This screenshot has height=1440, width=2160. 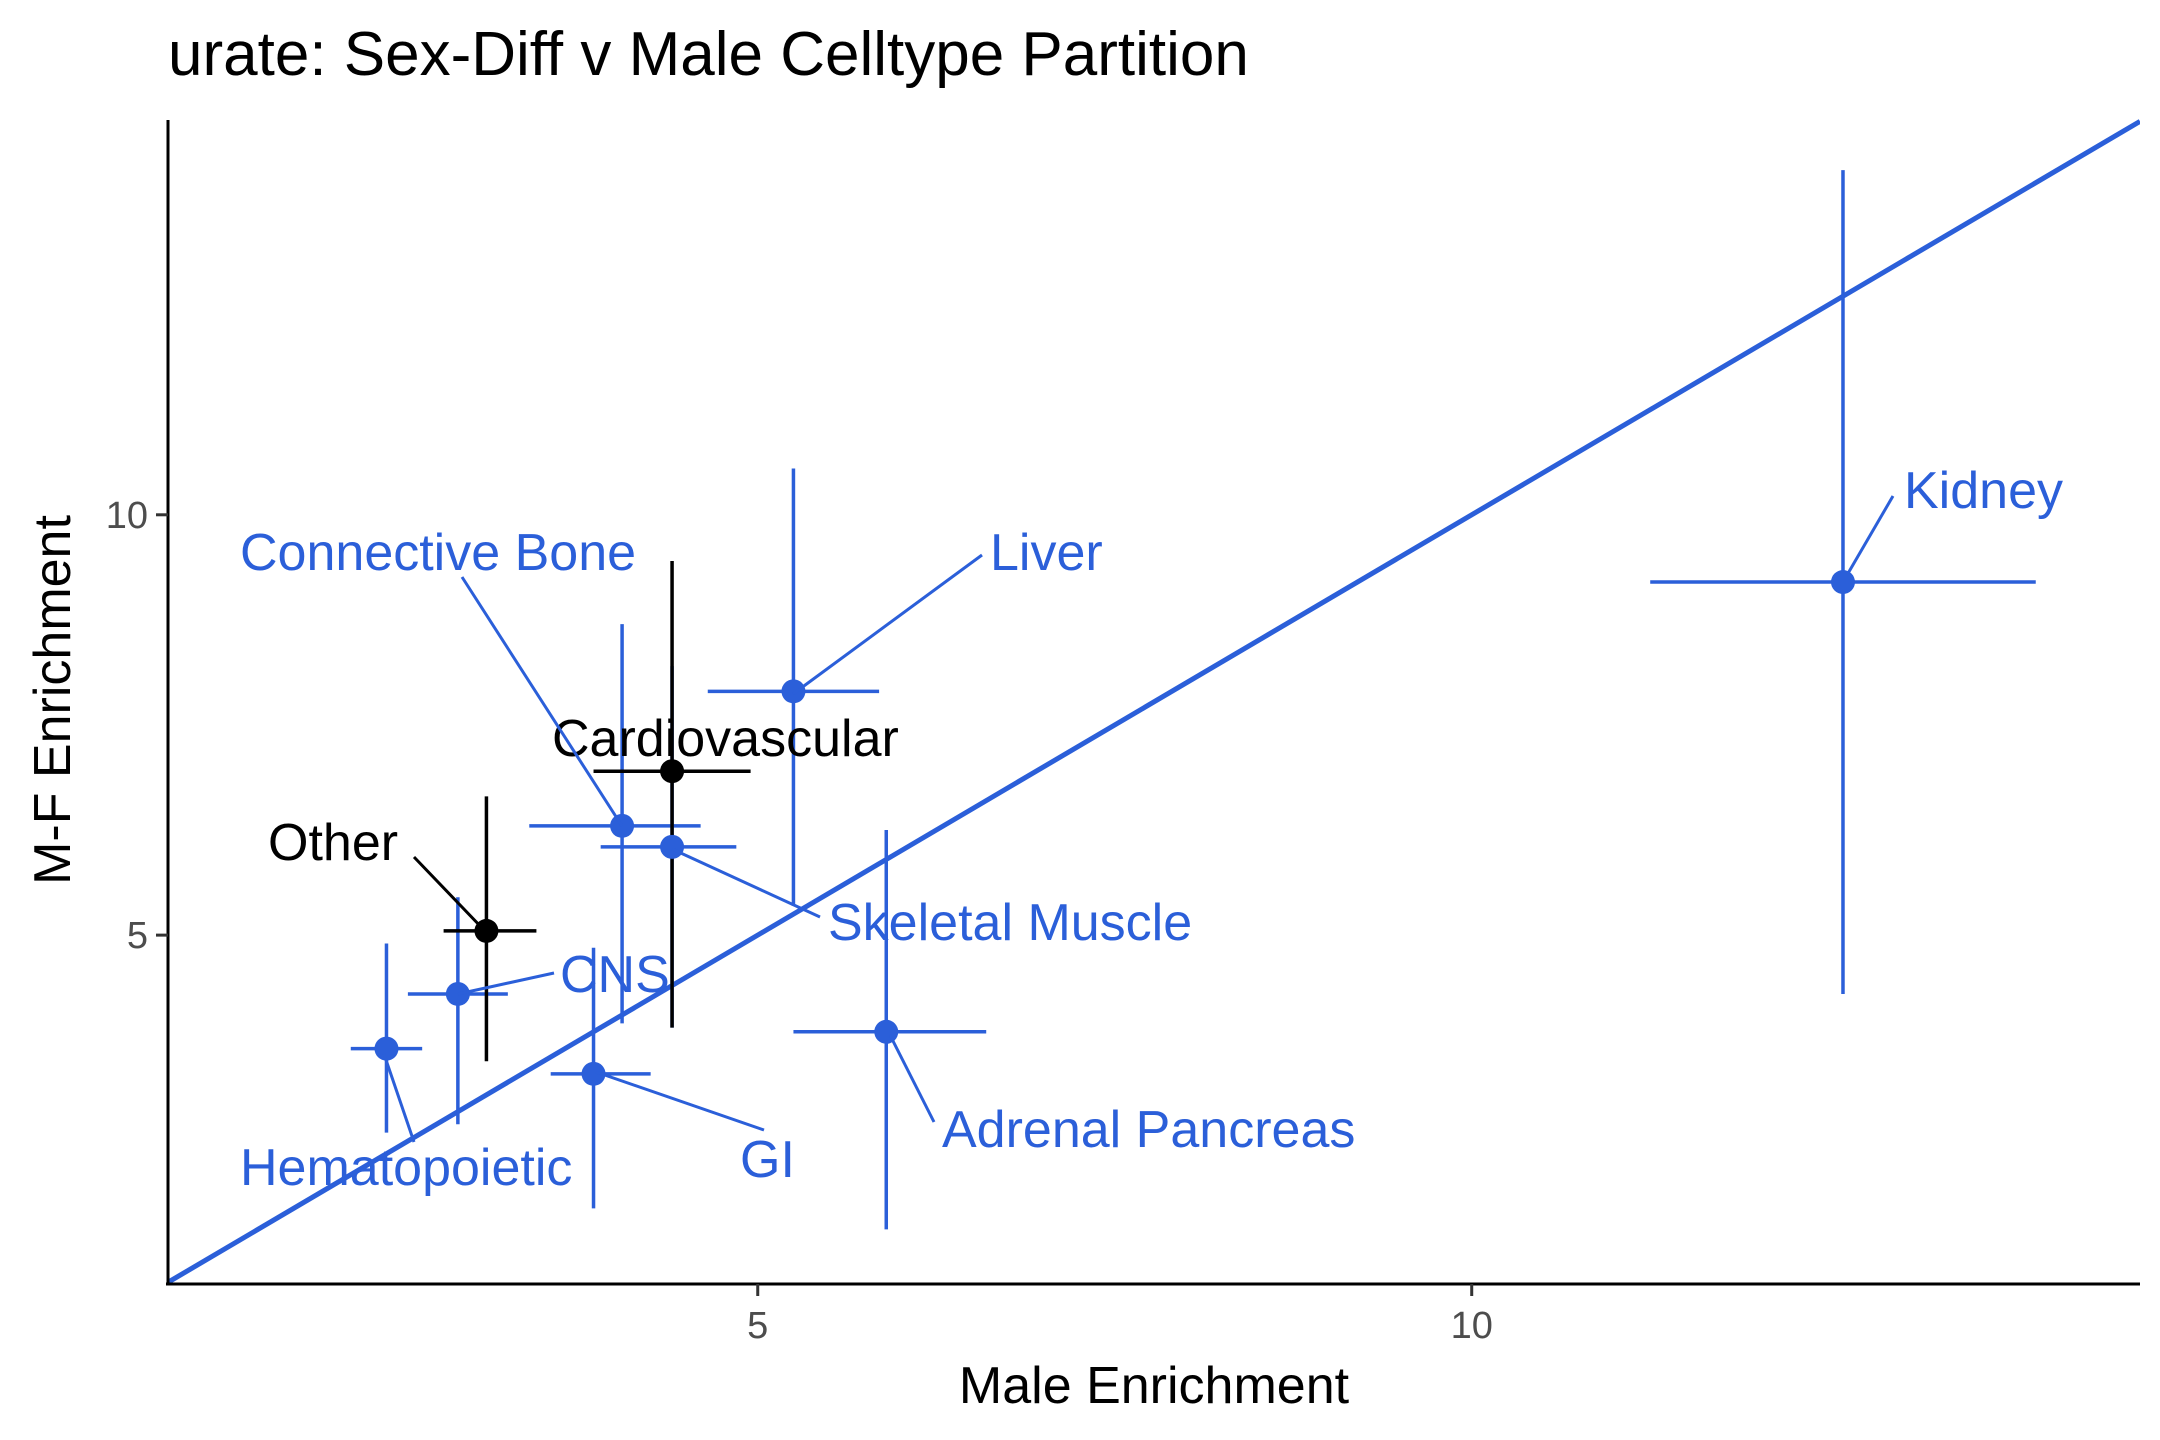 What do you see at coordinates (615, 975) in the screenshot?
I see `point-label-cns: CNS` at bounding box center [615, 975].